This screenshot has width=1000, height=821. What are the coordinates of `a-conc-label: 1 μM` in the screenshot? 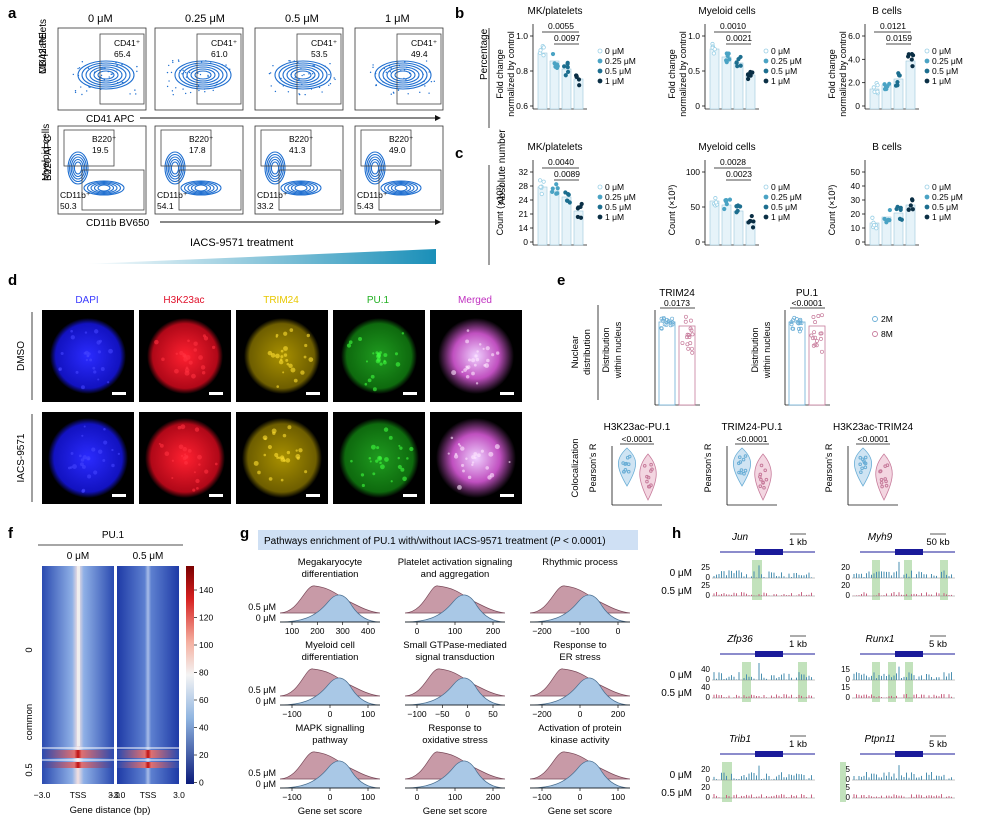 It's located at (397, 19).